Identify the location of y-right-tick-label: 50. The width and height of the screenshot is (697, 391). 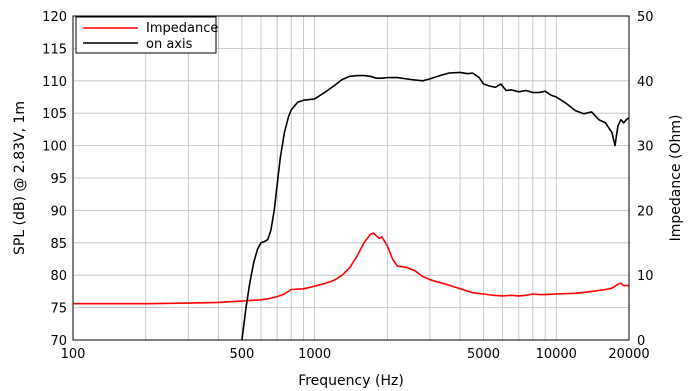
(645, 17).